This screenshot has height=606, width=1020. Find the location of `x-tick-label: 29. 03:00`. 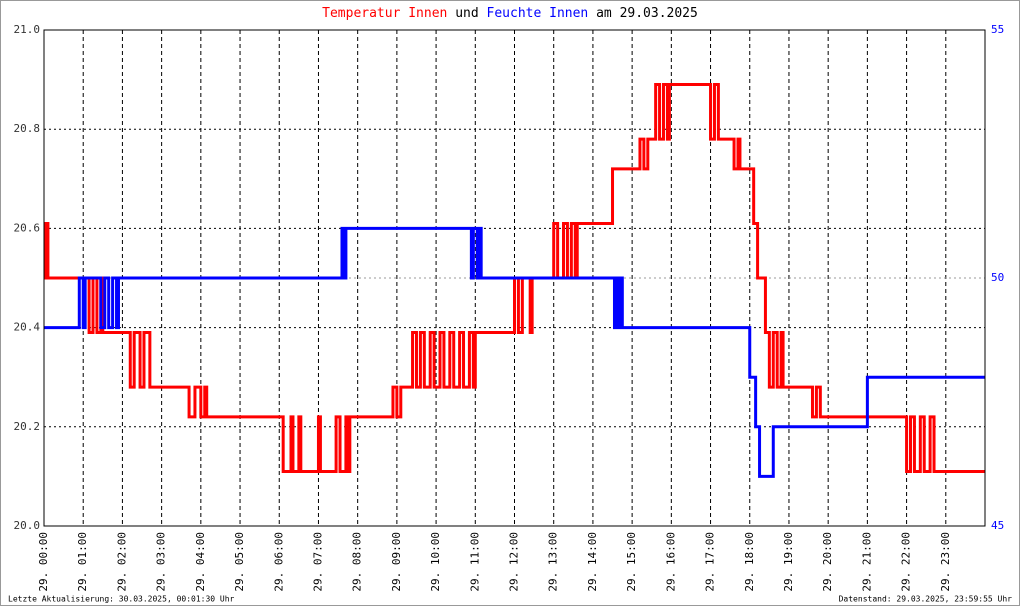

x-tick-label: 29. 03:00 is located at coordinates (161, 562).